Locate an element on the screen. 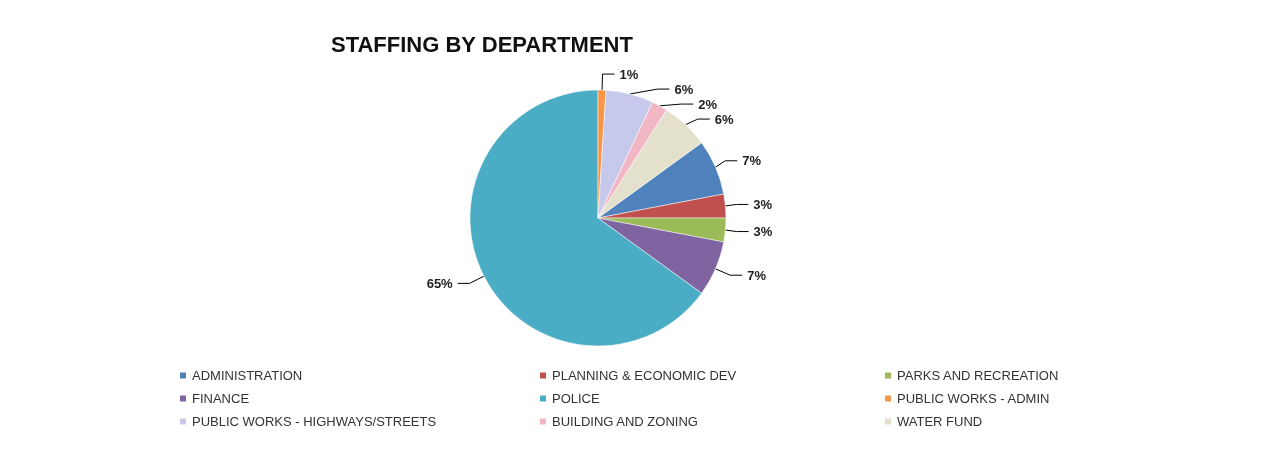 This screenshot has width=1261, height=449. chart-title: STAFFING BY DEPARTMENT is located at coordinates (482, 44).